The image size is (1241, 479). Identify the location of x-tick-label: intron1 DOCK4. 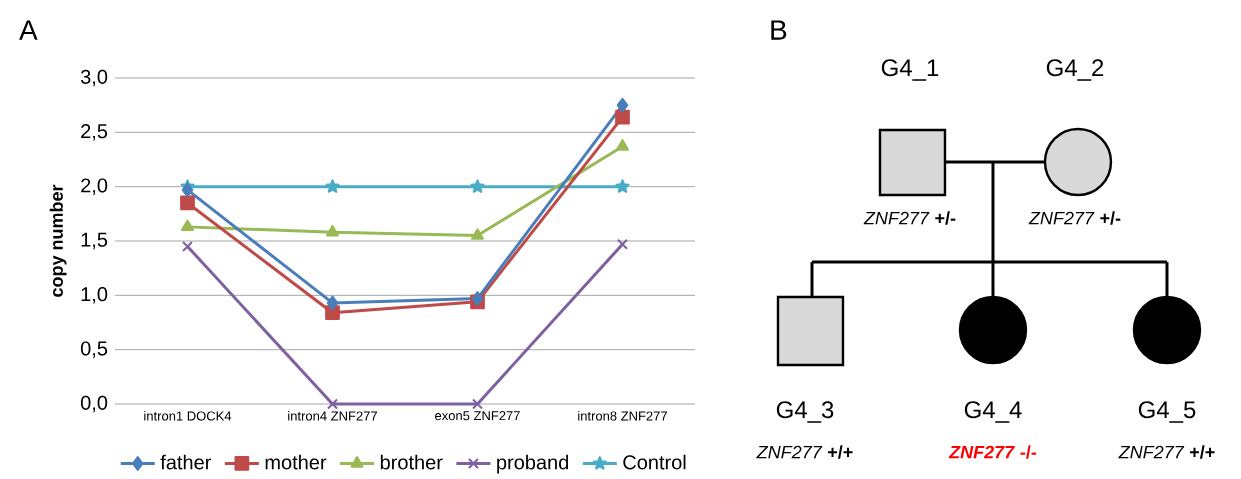
(188, 416).